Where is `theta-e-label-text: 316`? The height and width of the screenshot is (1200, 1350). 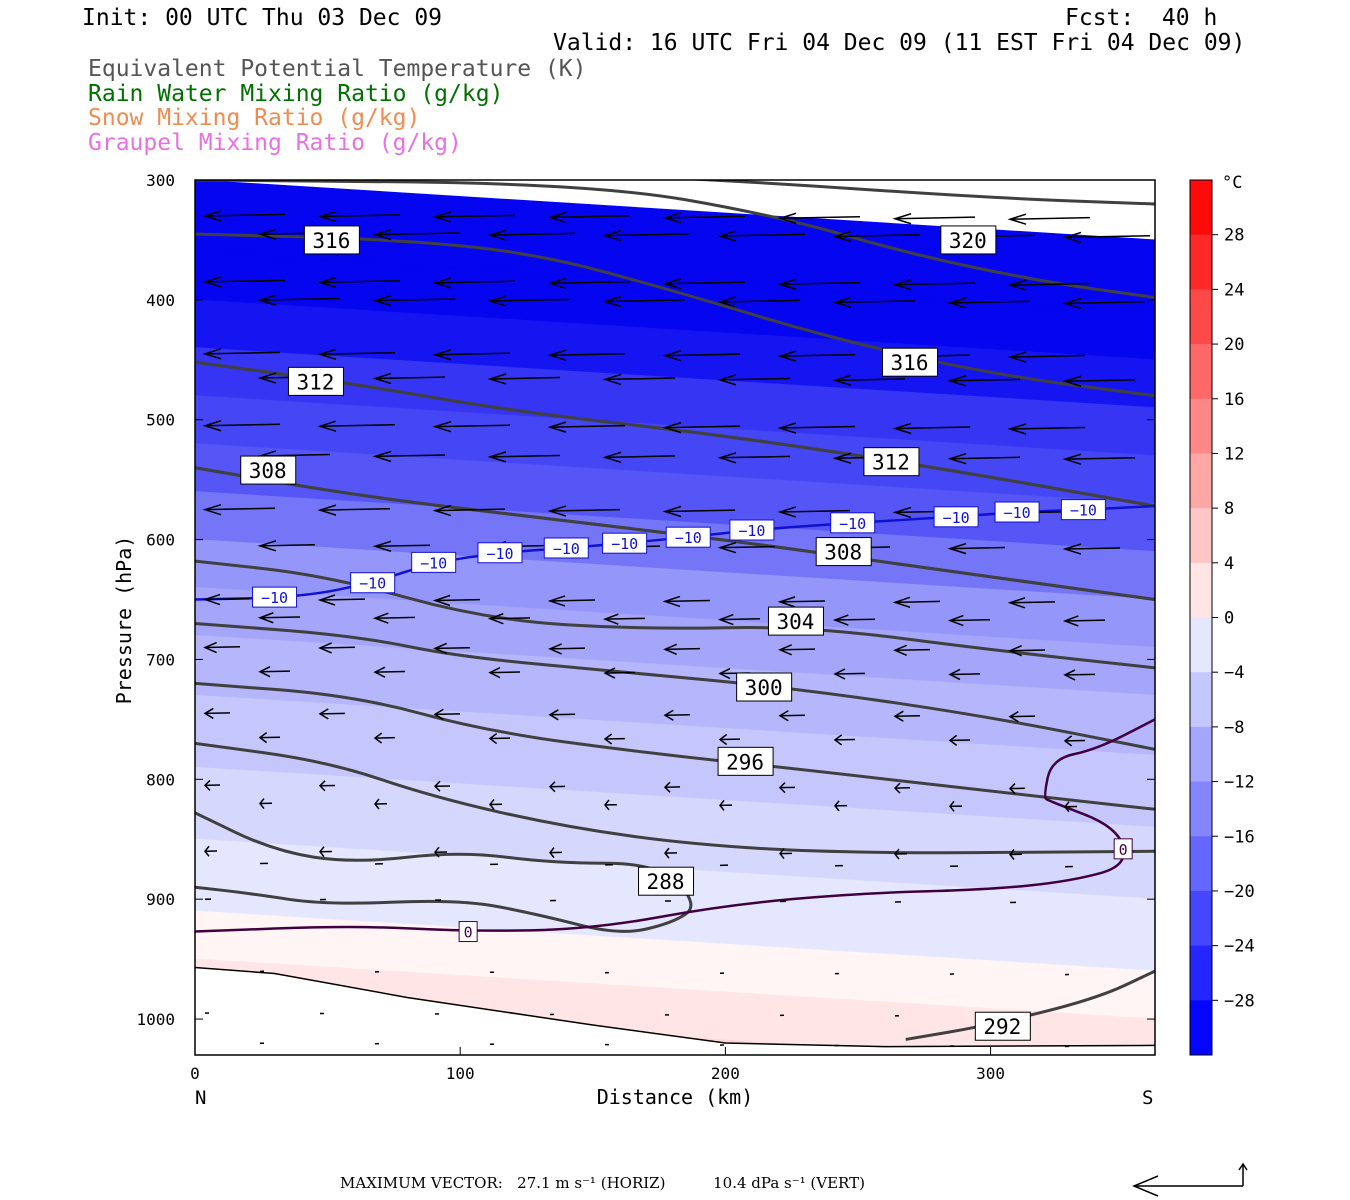
theta-e-label-text: 316 is located at coordinates (331, 241).